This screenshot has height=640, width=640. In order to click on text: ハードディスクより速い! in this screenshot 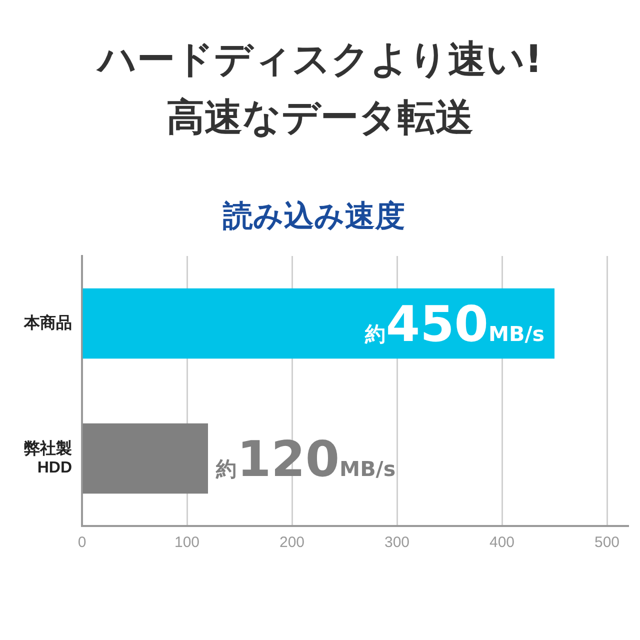, I will do `click(319, 59)`.